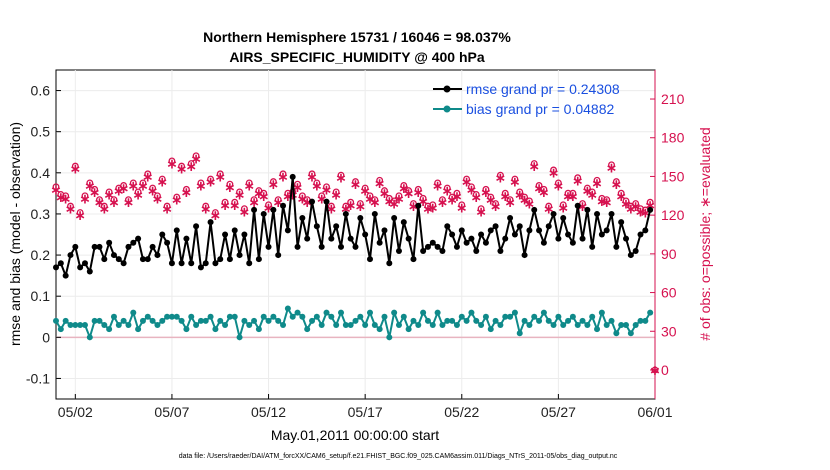 The width and height of the screenshot is (830, 470). Describe the element at coordinates (543, 89) in the screenshot. I see `legend-rmse-label: rmse grand pr = 0.24308` at that location.